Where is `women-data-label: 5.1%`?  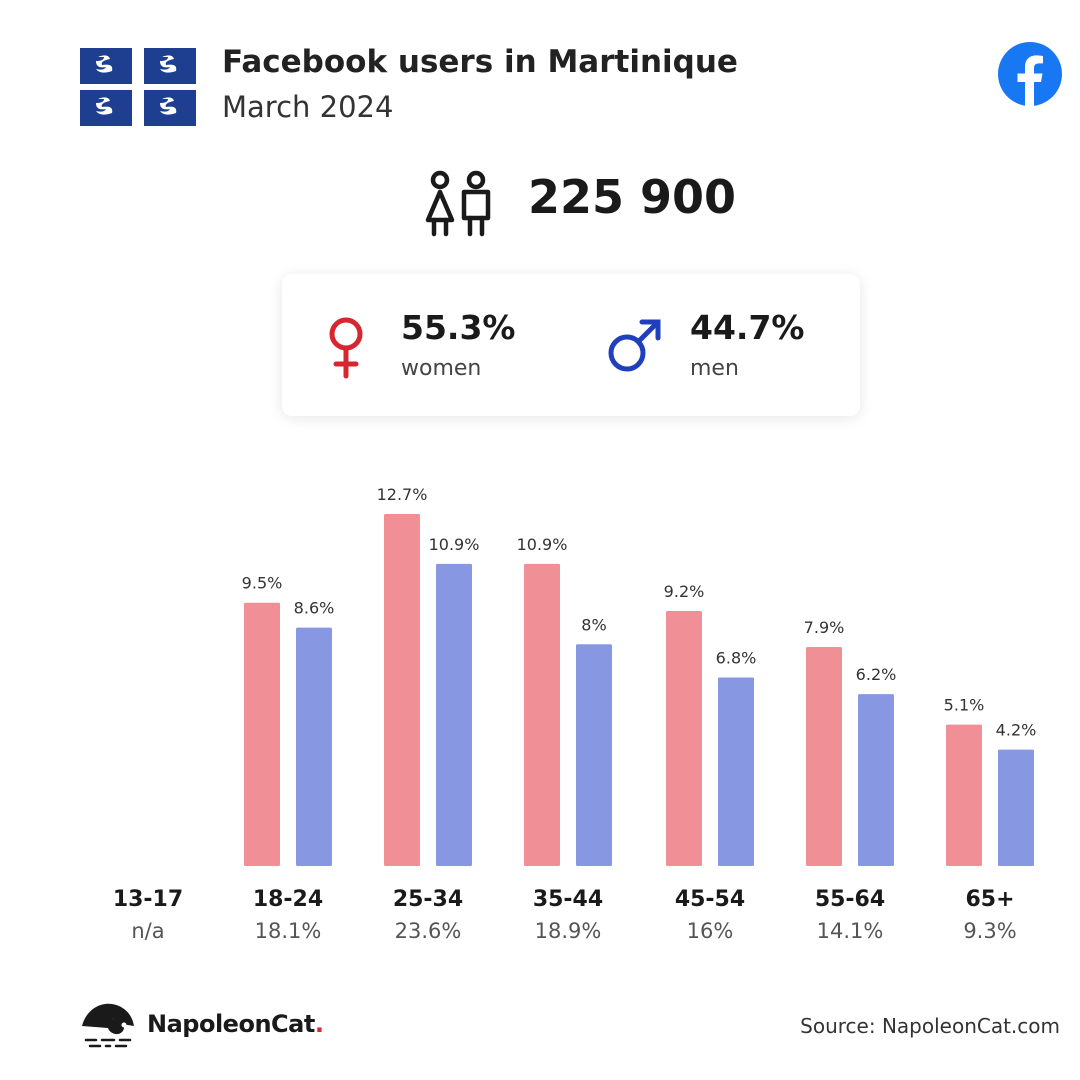
women-data-label: 5.1% is located at coordinates (964, 705).